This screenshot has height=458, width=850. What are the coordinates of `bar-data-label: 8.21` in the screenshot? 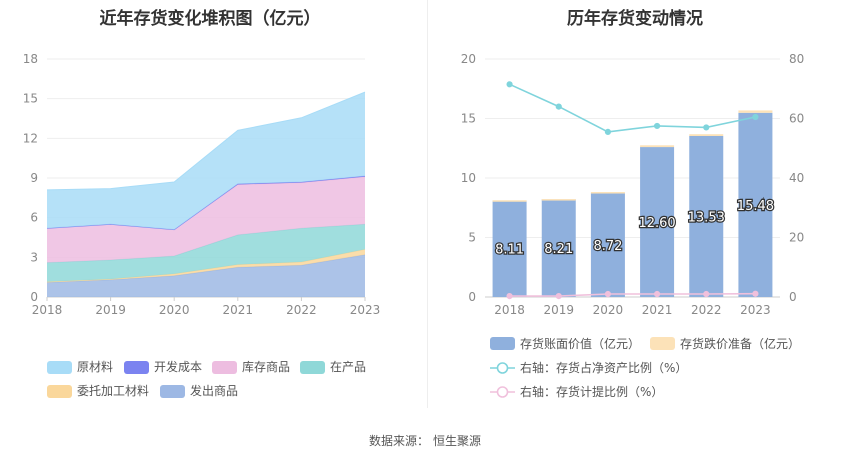 It's located at (558, 249).